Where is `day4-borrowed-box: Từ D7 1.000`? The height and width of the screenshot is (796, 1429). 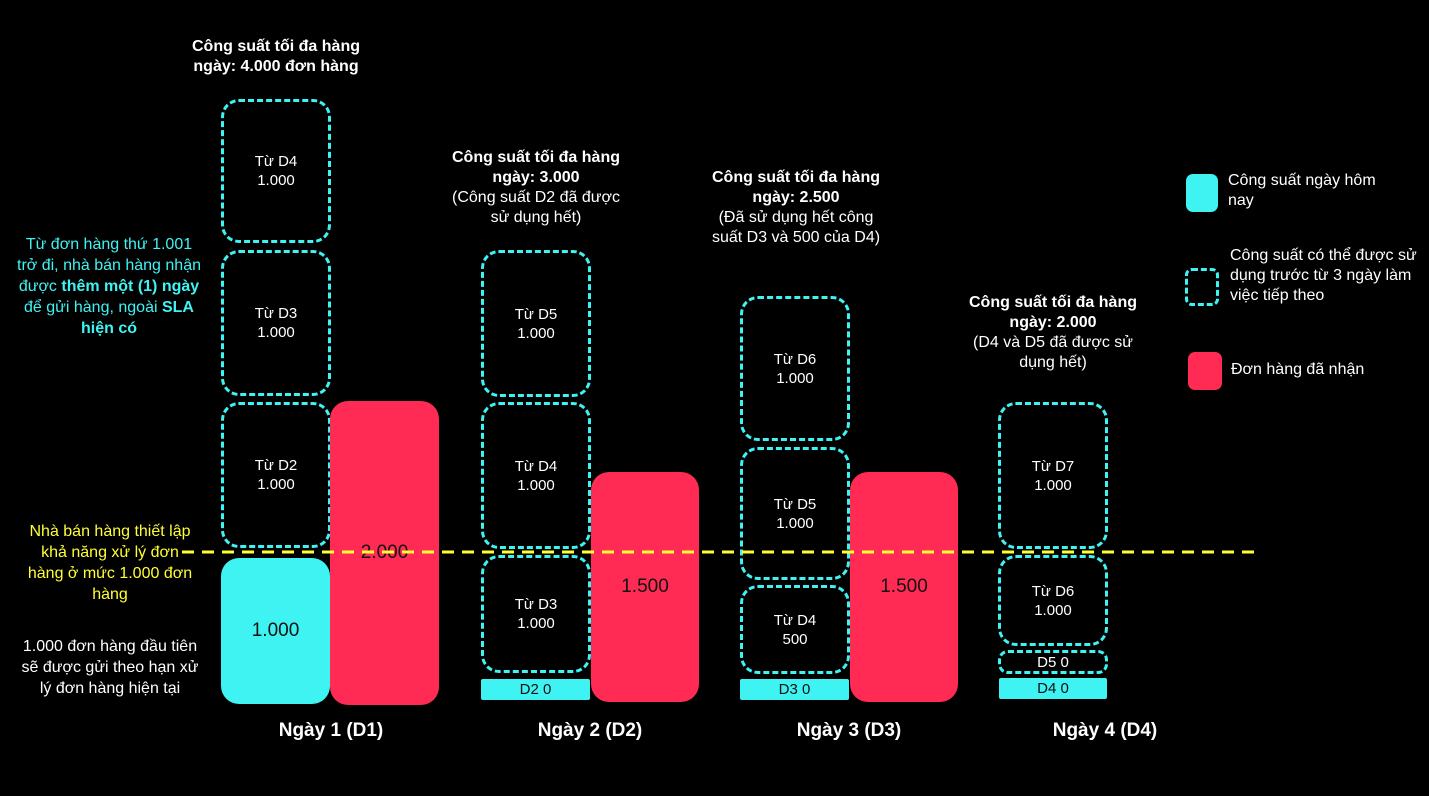 day4-borrowed-box: Từ D7 1.000 is located at coordinates (1053, 475).